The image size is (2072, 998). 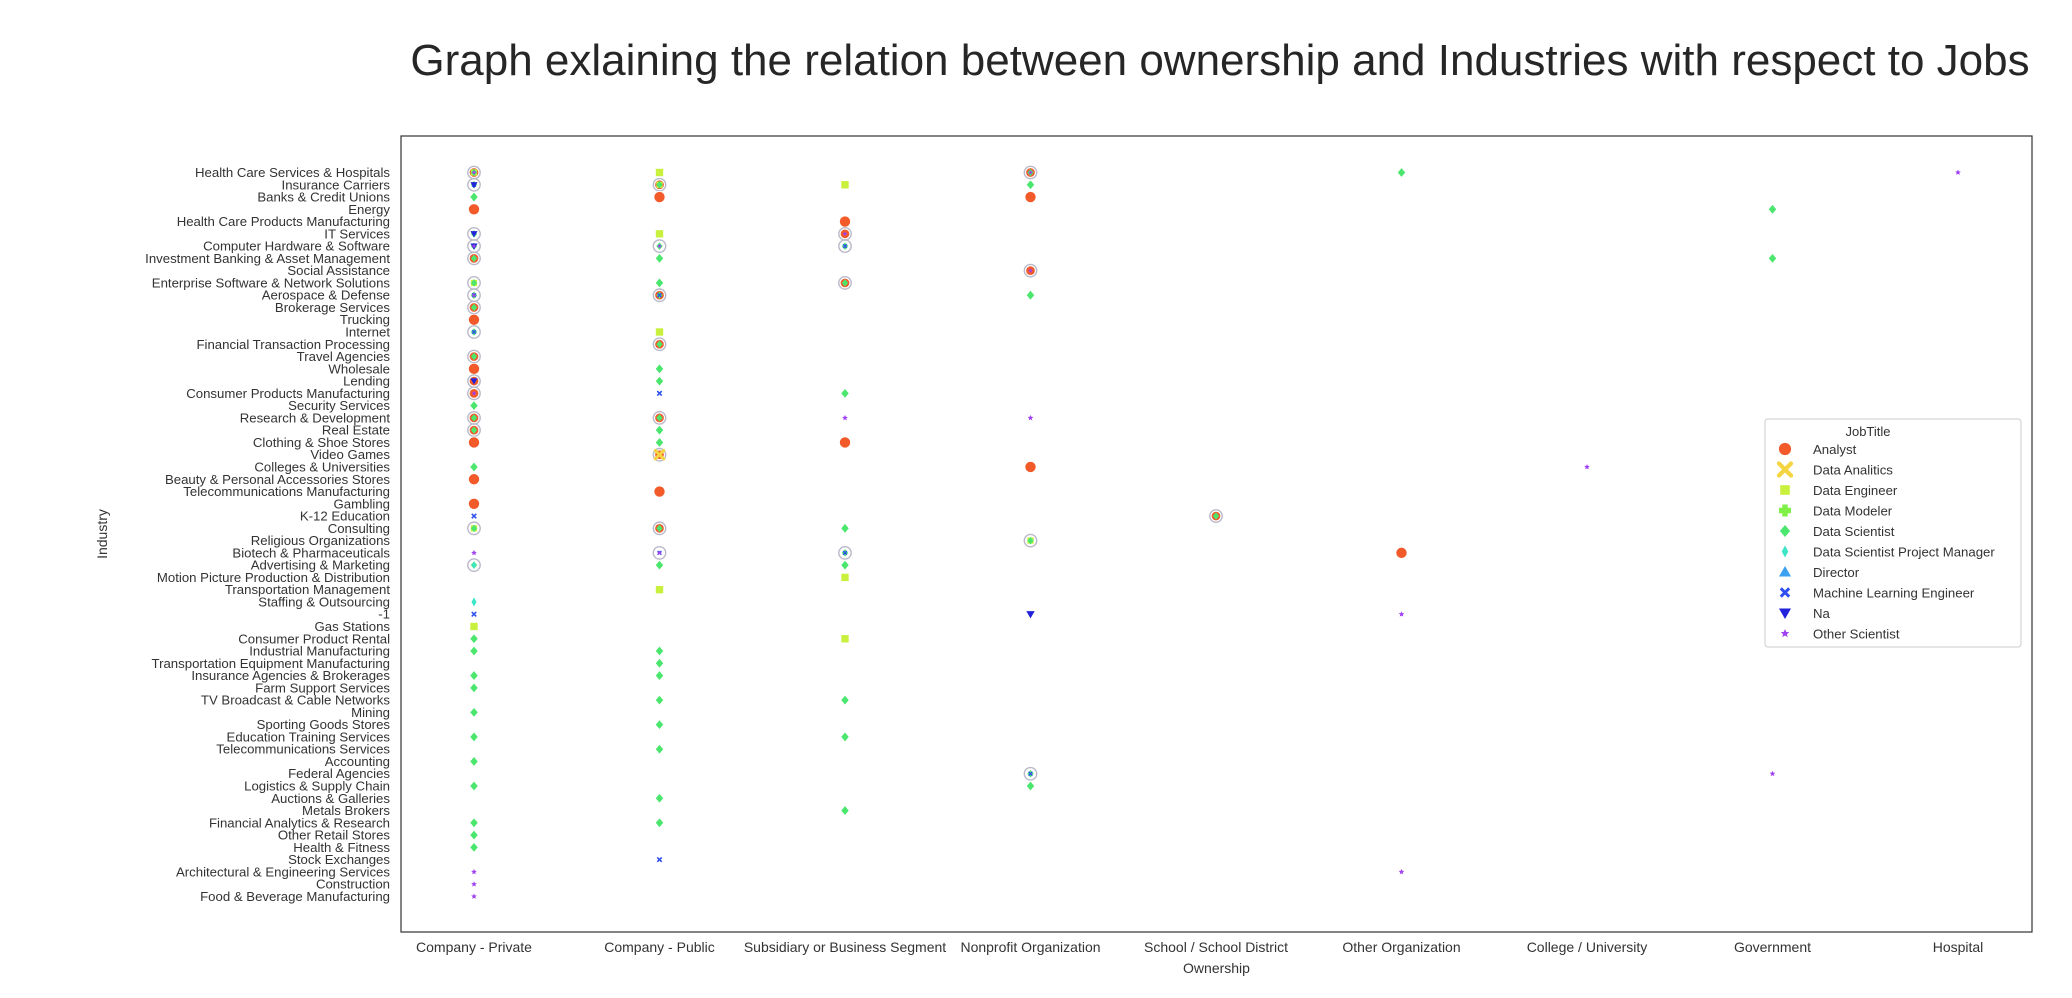 I want to click on y-tick-label: Financial Transaction Processing, so click(x=293, y=344).